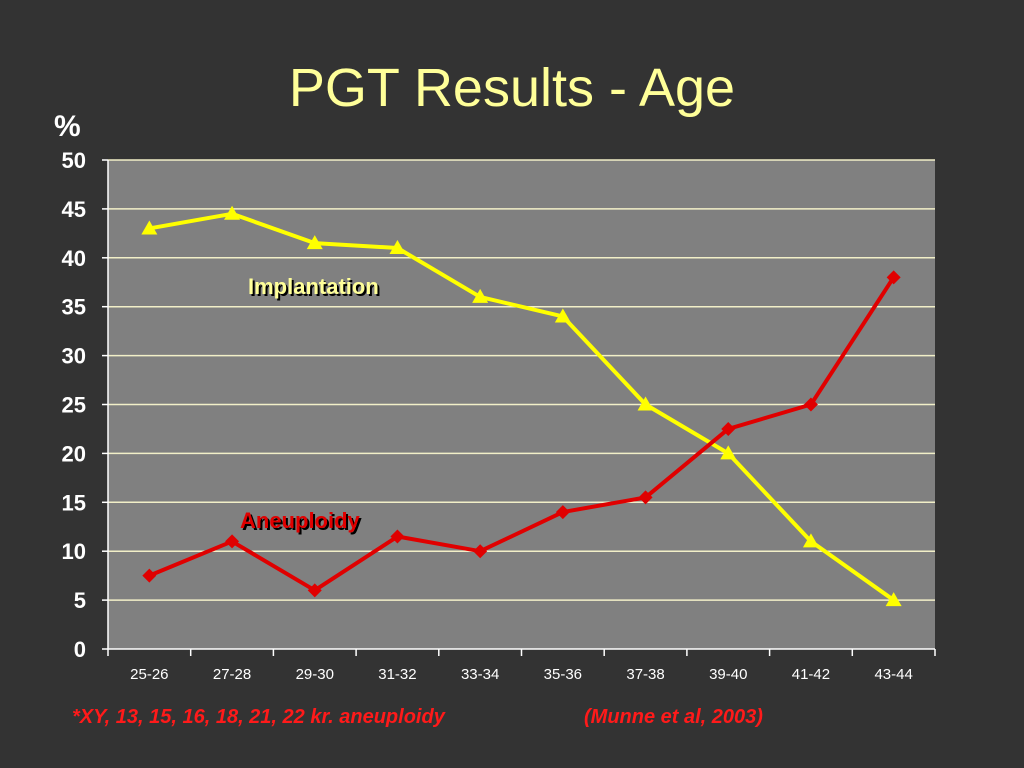 Image resolution: width=1024 pixels, height=768 pixels. Describe the element at coordinates (673, 717) in the screenshot. I see `citation: (Munne et al, 2003)` at that location.